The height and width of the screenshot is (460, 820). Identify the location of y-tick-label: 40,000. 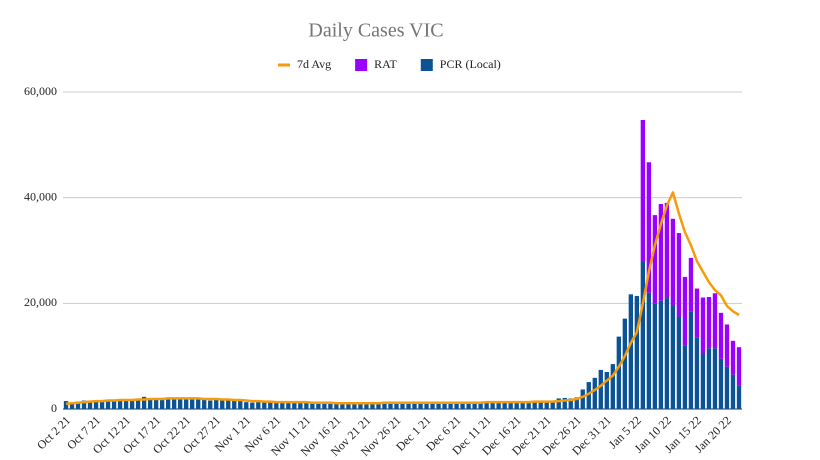
(40, 196).